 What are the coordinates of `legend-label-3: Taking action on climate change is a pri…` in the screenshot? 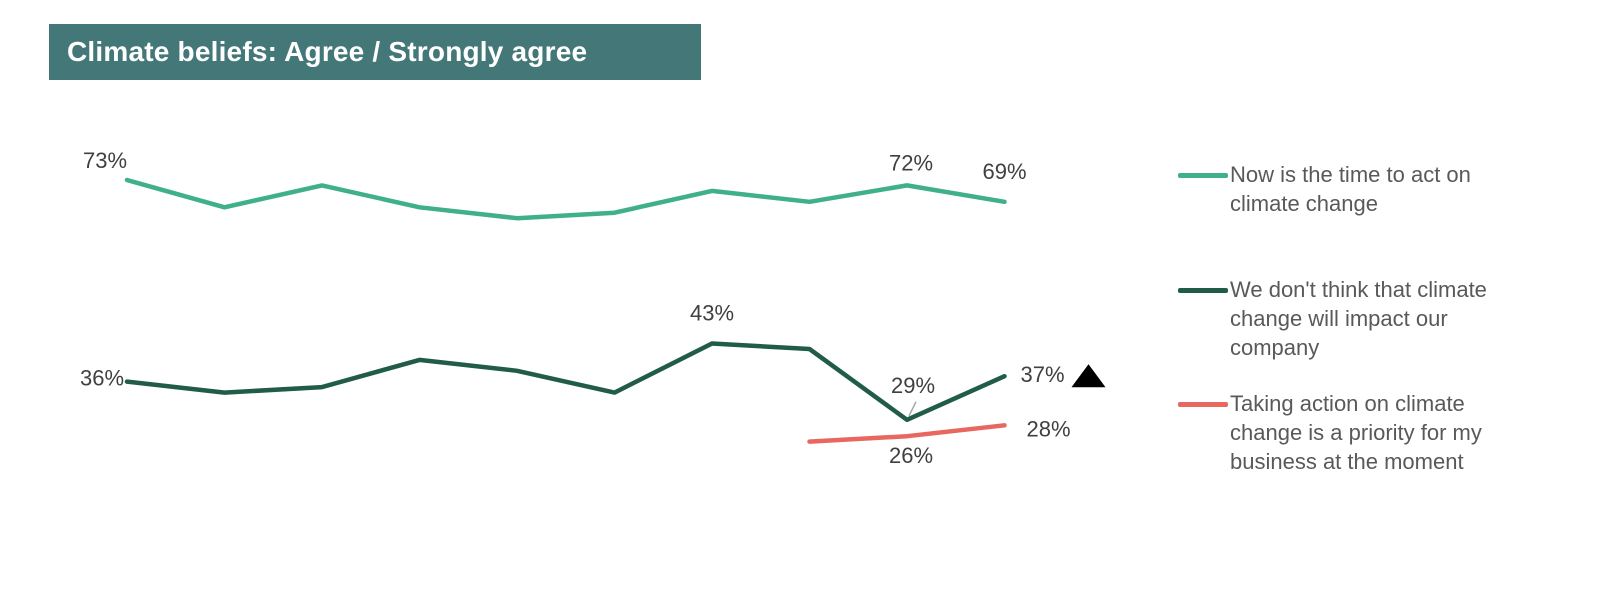 It's located at (1356, 432).